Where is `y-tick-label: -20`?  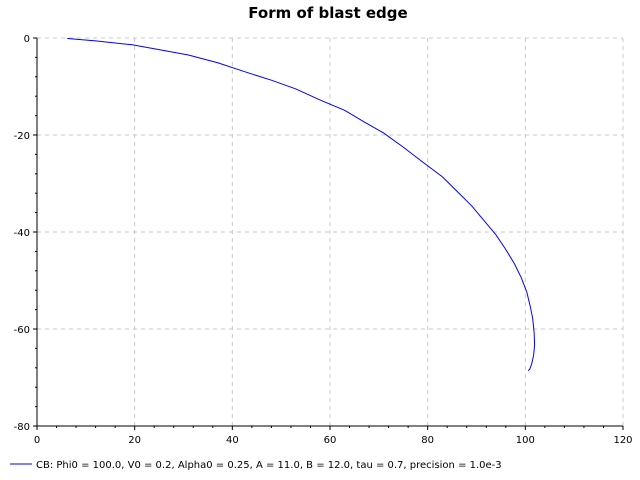 y-tick-label: -20 is located at coordinates (22, 136).